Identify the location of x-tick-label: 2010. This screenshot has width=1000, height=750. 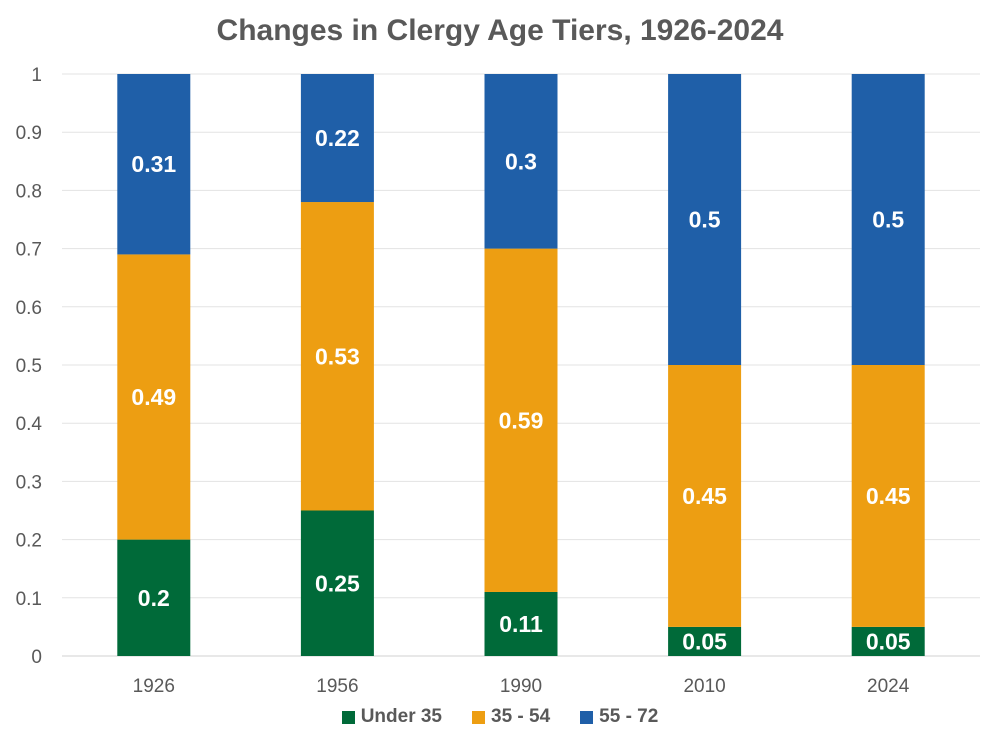
(704, 686).